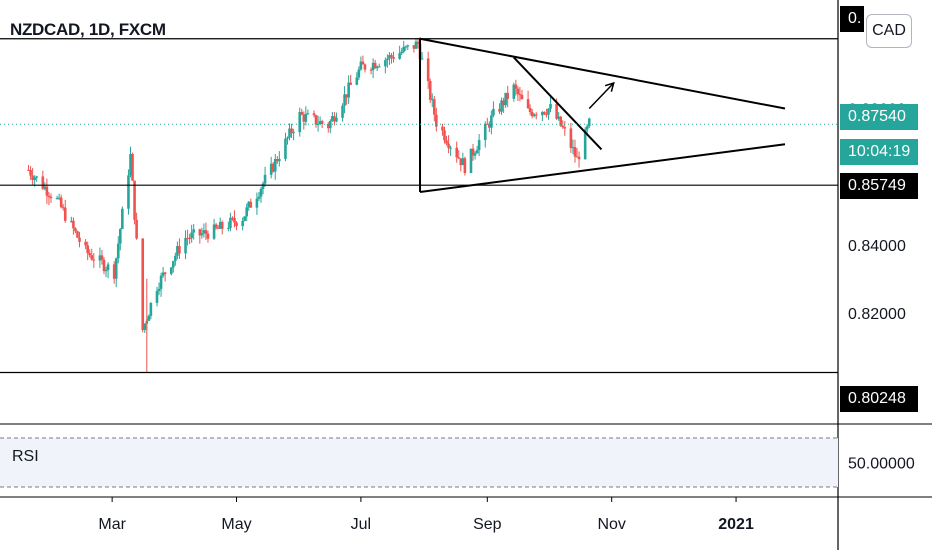 This screenshot has height=550, width=932. Describe the element at coordinates (852, 19) in the screenshot. I see `top-level-price-tag: 0.` at that location.